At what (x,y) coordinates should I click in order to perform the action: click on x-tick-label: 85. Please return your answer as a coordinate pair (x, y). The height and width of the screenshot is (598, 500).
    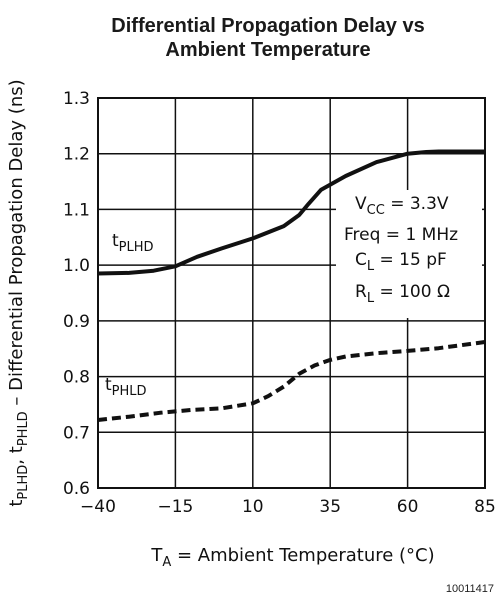
    Looking at the image, I should click on (485, 507).